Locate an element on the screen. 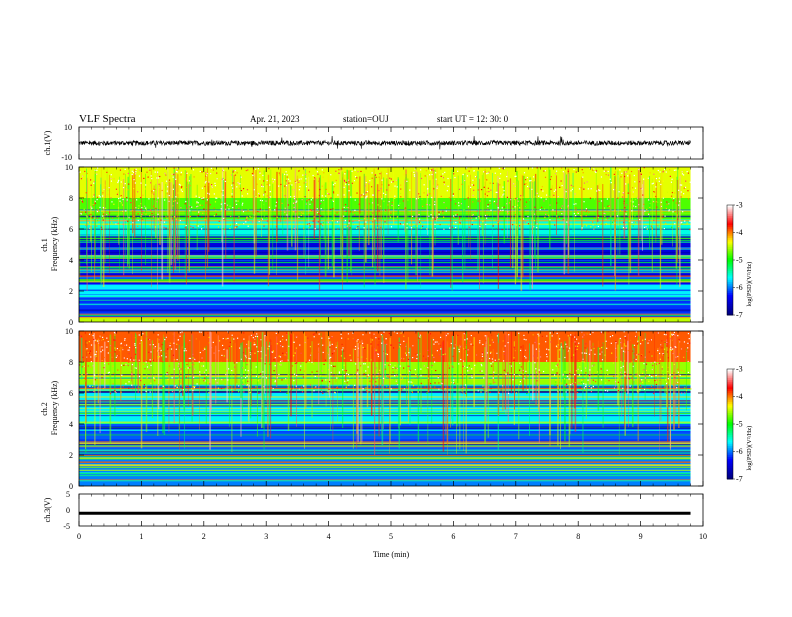 Image resolution: width=792 pixels, height=617 pixels. band-line is located at coordinates (385, 297).